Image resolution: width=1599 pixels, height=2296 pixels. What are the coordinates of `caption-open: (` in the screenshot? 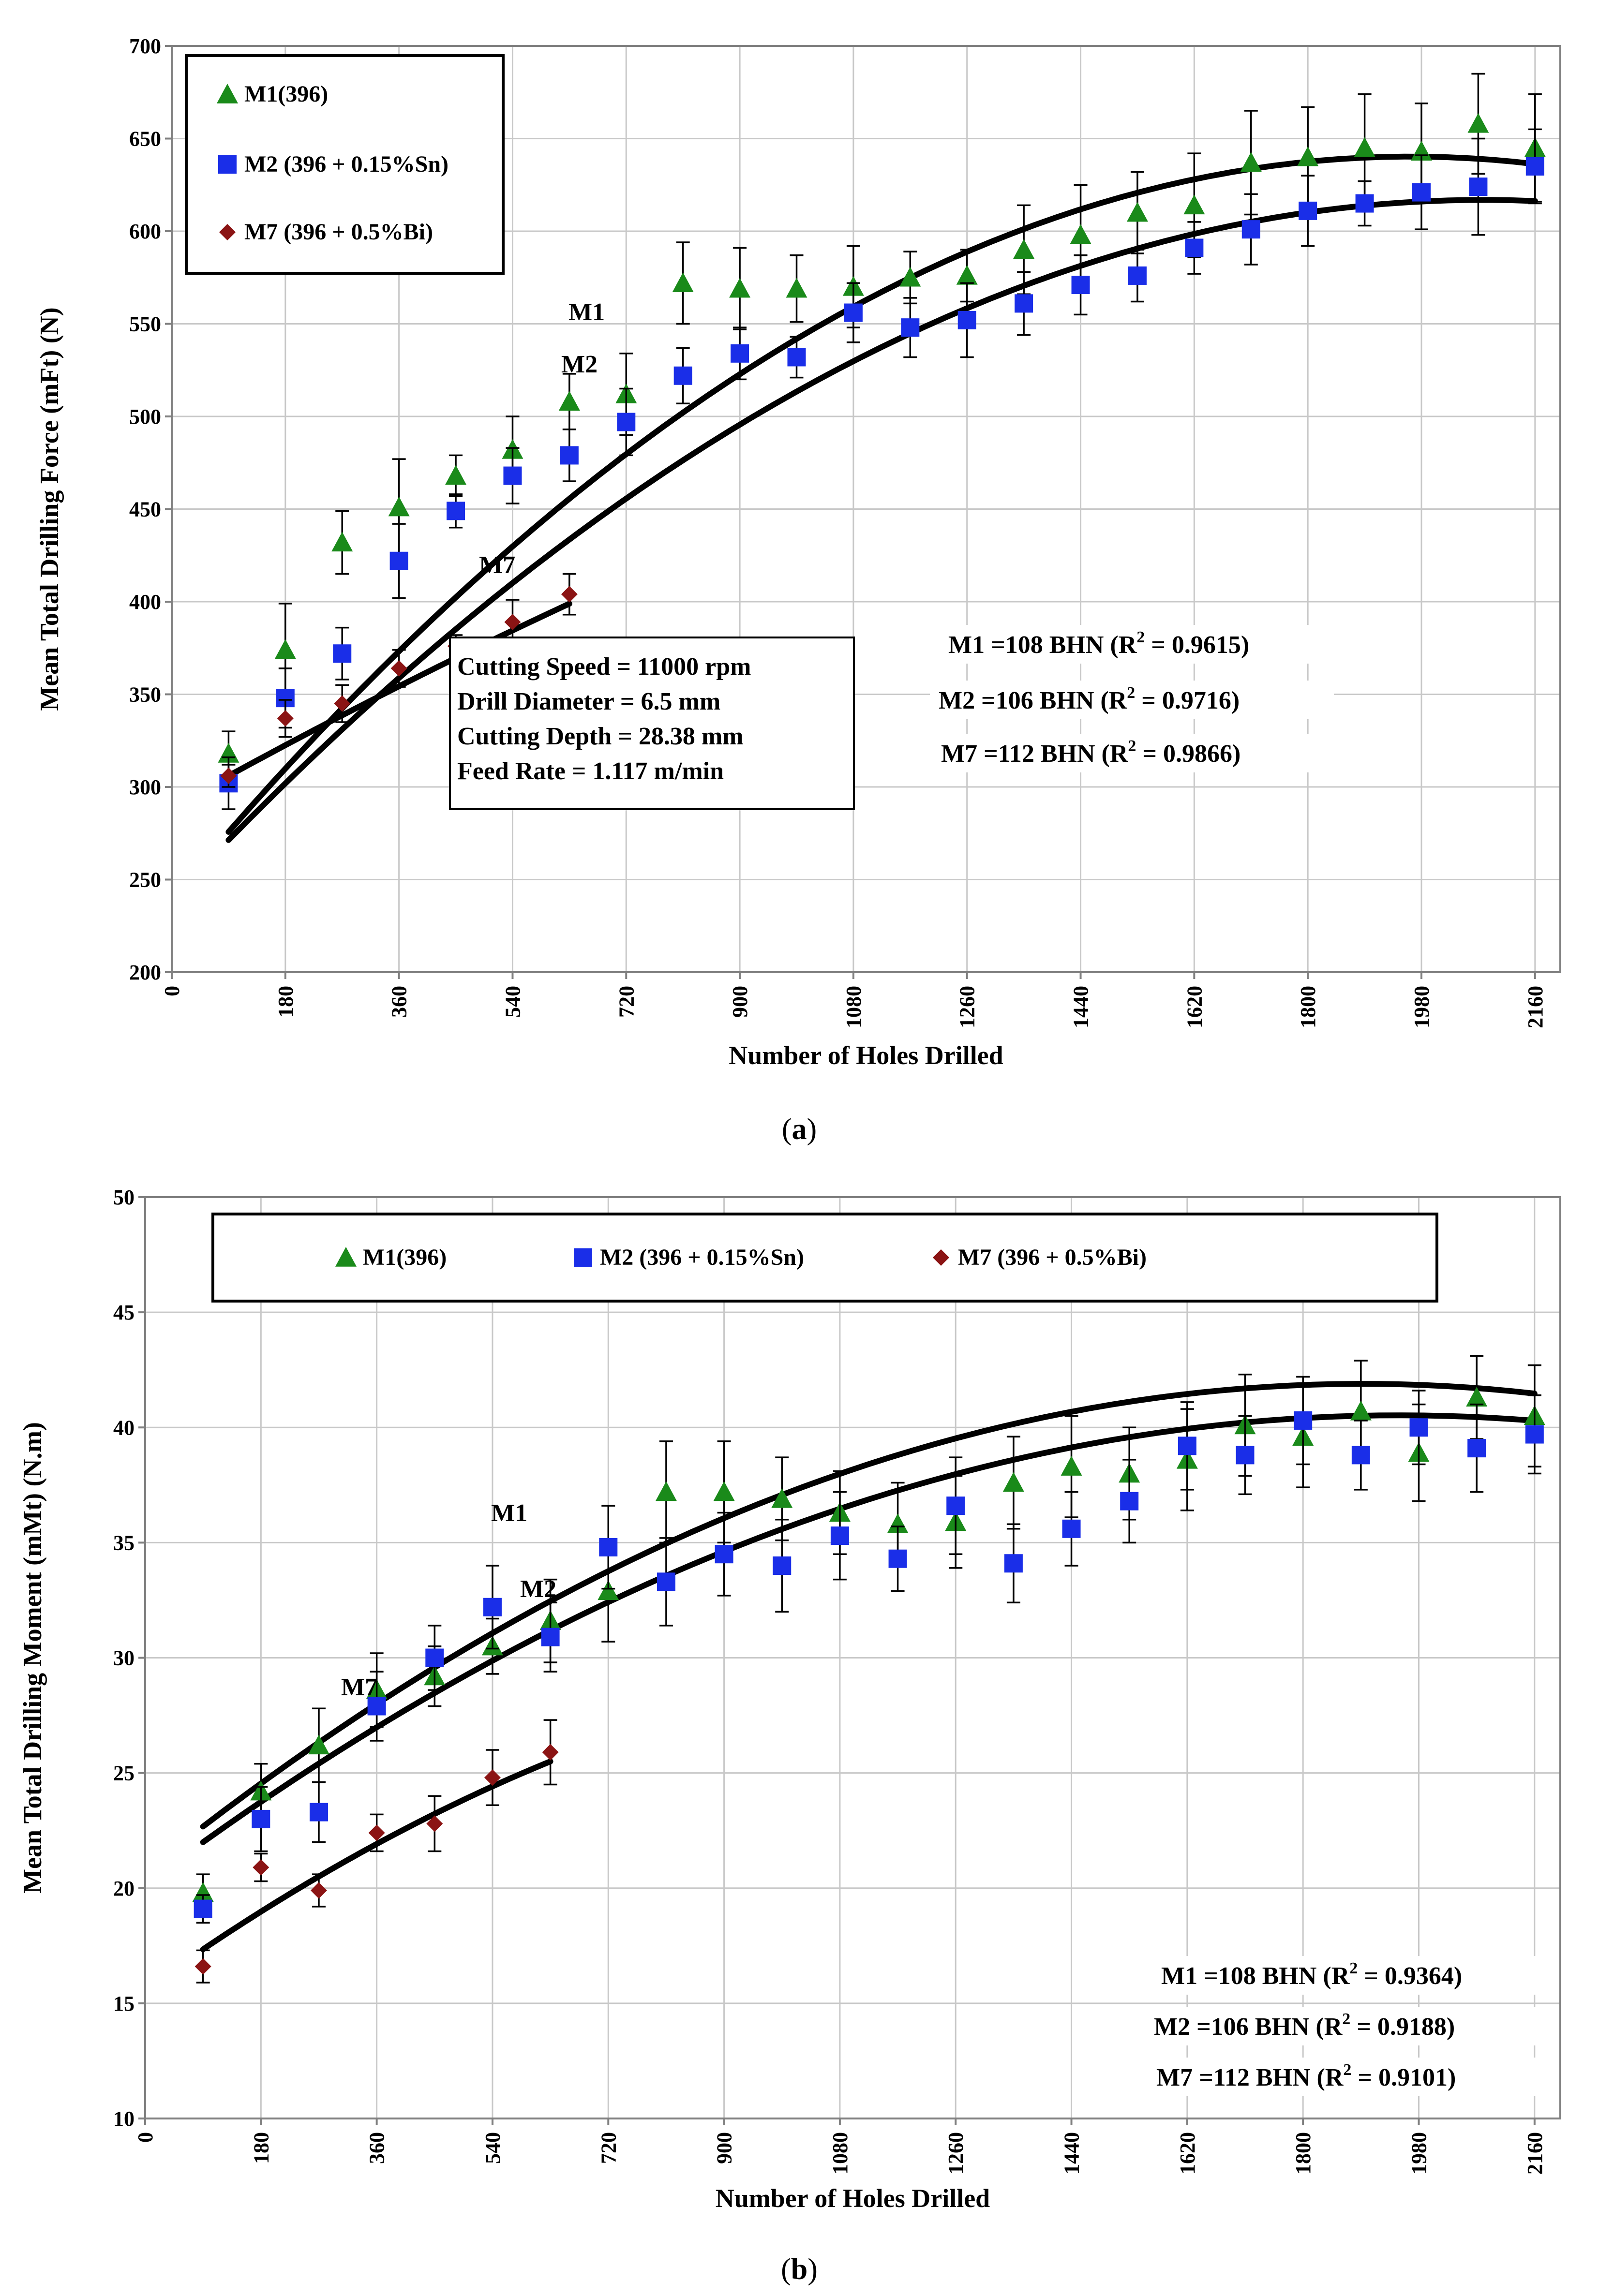 It's located at (787, 1129).